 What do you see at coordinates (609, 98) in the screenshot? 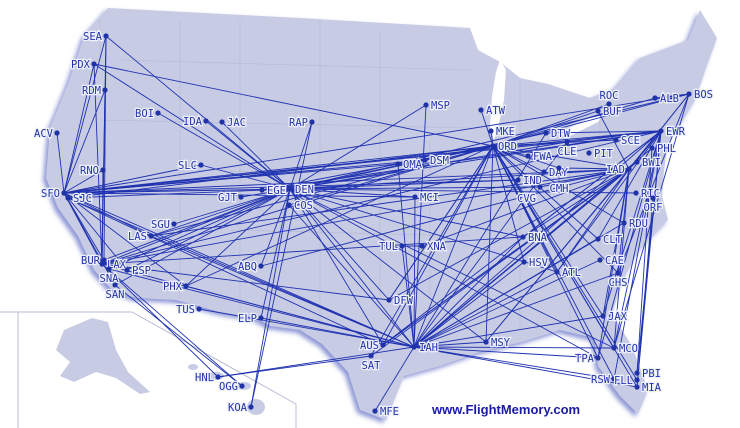
I see `airport-roc: ROC` at bounding box center [609, 98].